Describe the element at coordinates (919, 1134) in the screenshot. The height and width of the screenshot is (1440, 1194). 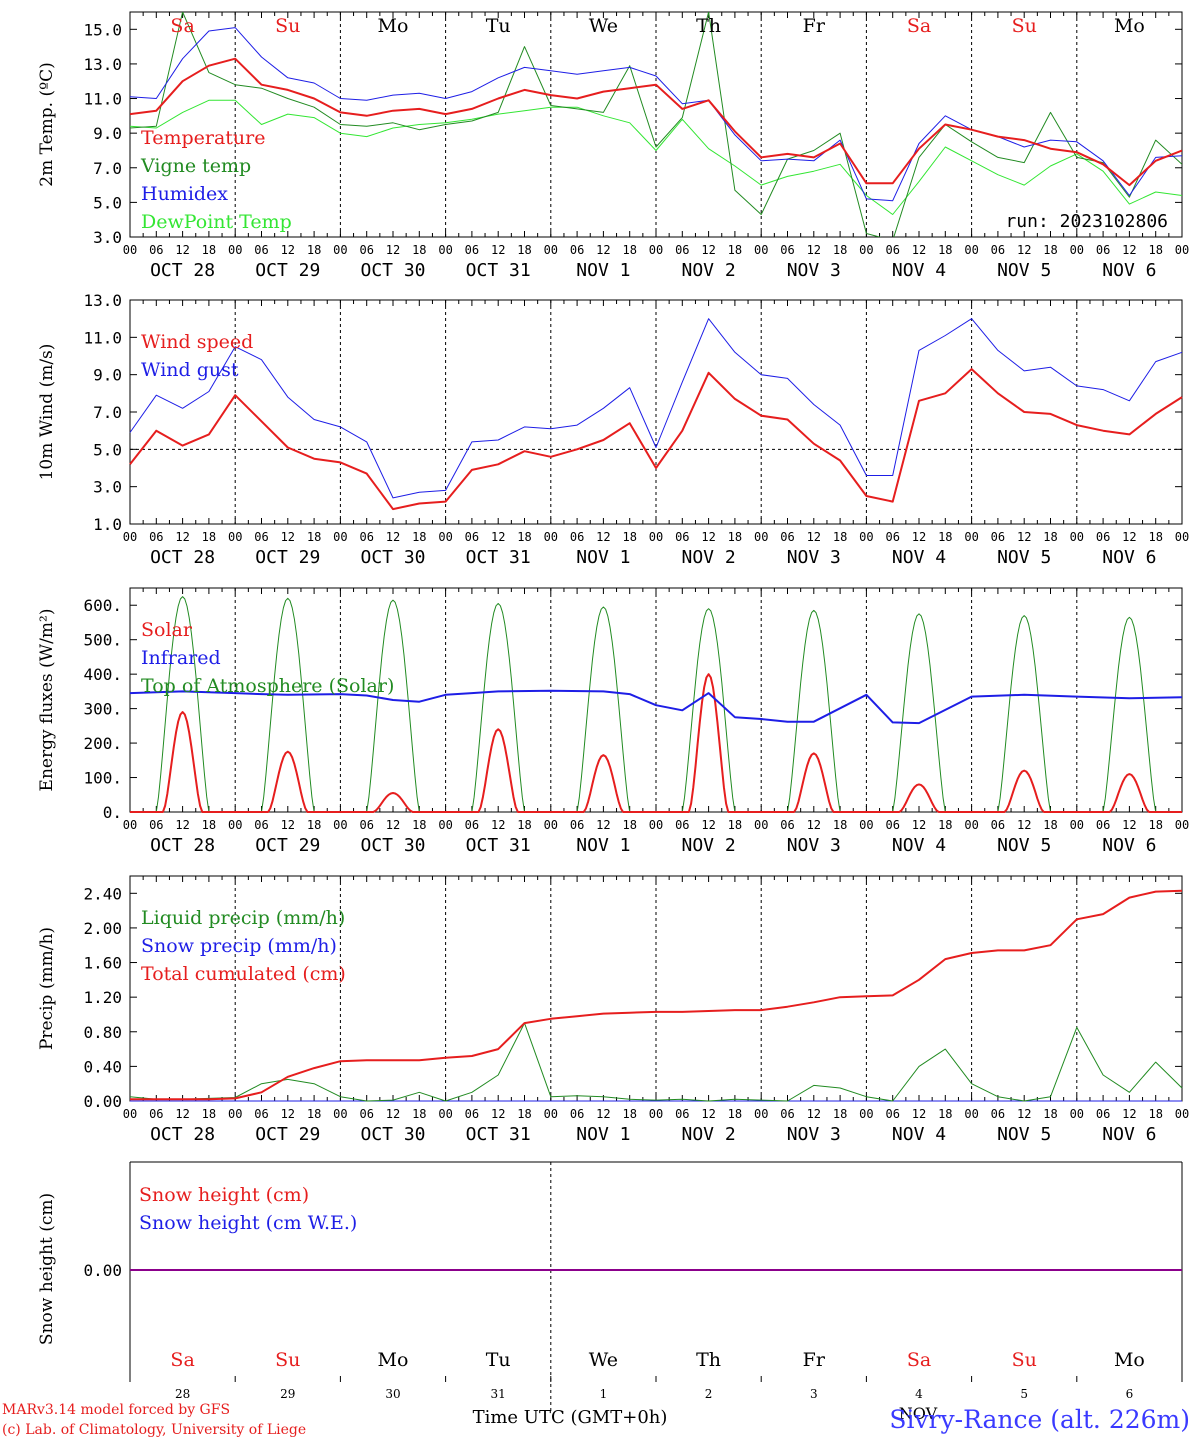
I see `date-label: NOV 4` at that location.